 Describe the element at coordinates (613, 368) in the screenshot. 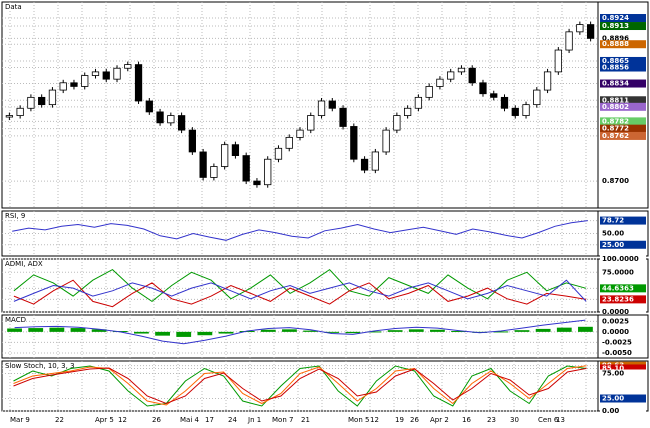

I see `y-tick-label: 85.10` at that location.